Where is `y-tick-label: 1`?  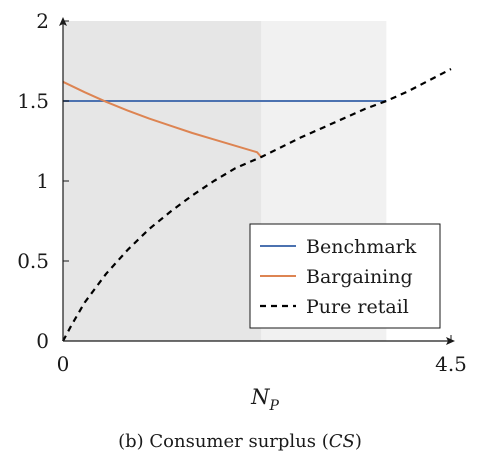
y-tick-label: 1 is located at coordinates (42, 181).